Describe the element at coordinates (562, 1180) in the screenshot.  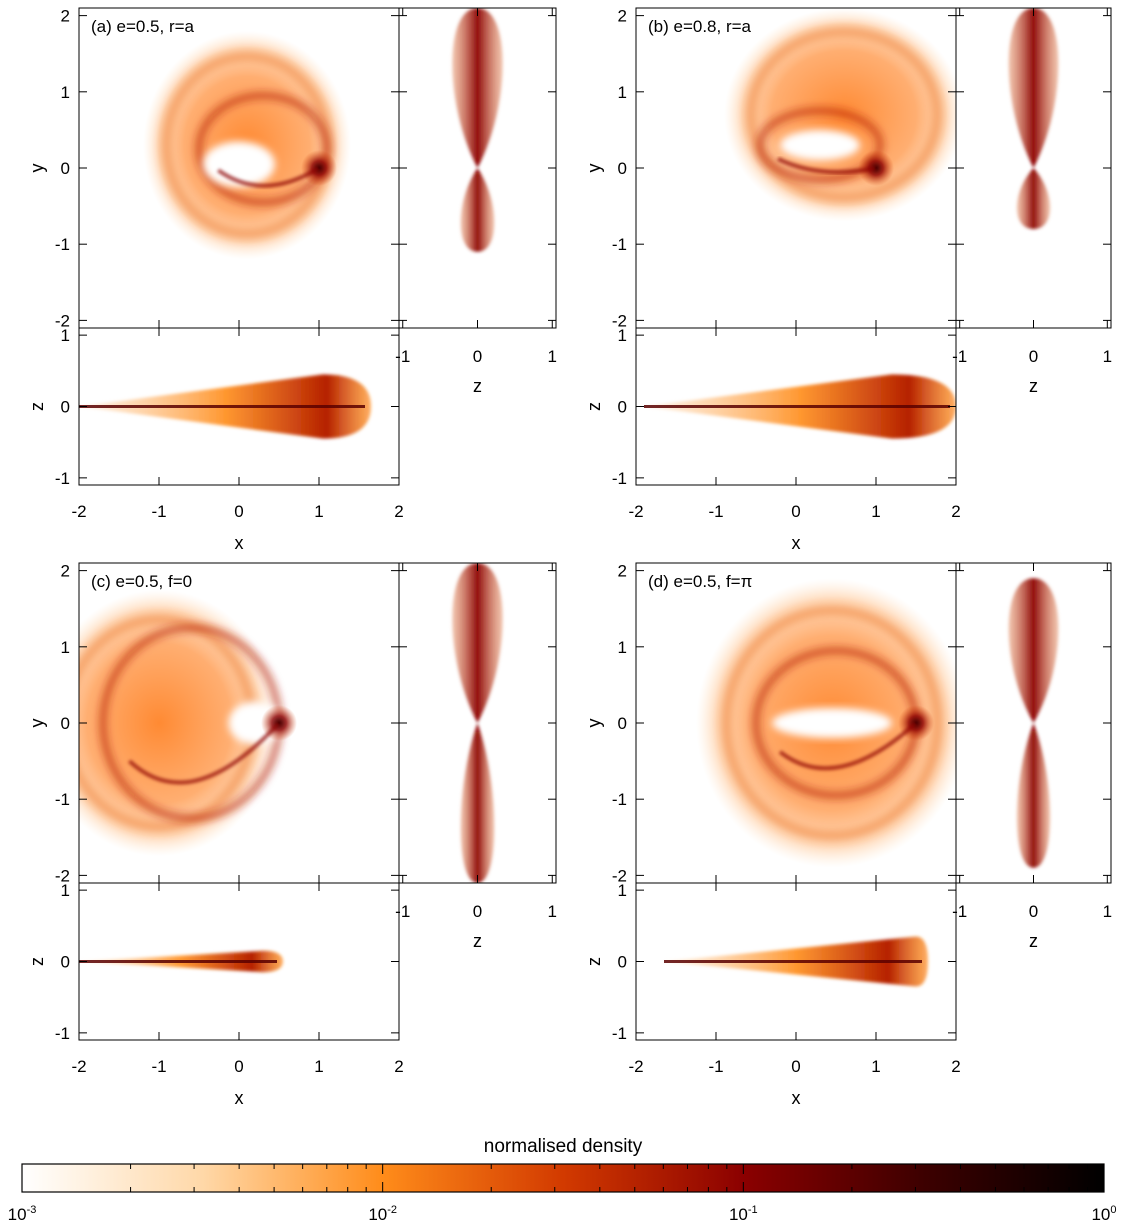
I see `colorbar: normalised density 10⁻³ 10⁻² 10⁻¹ 10⁰` at that location.